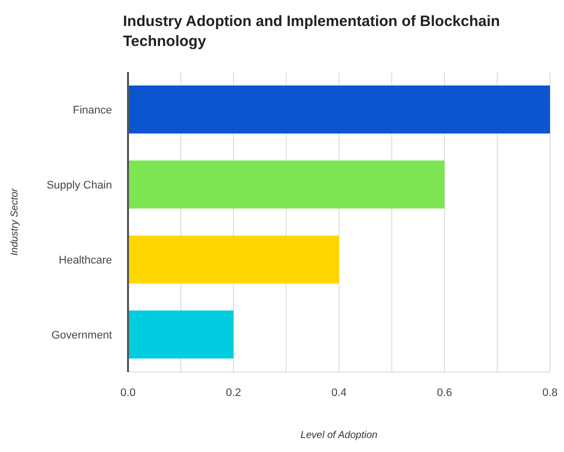 The image size is (564, 452). I want to click on x-tick-label: 0.6, so click(444, 392).